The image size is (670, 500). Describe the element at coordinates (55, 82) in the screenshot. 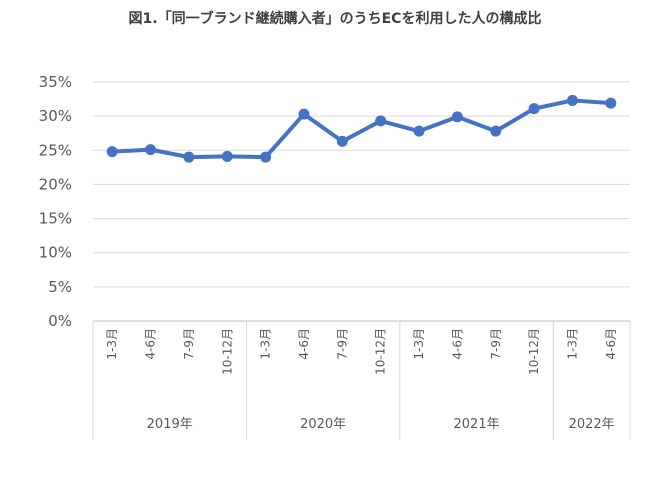

I see `y-tick-label: 35%` at that location.